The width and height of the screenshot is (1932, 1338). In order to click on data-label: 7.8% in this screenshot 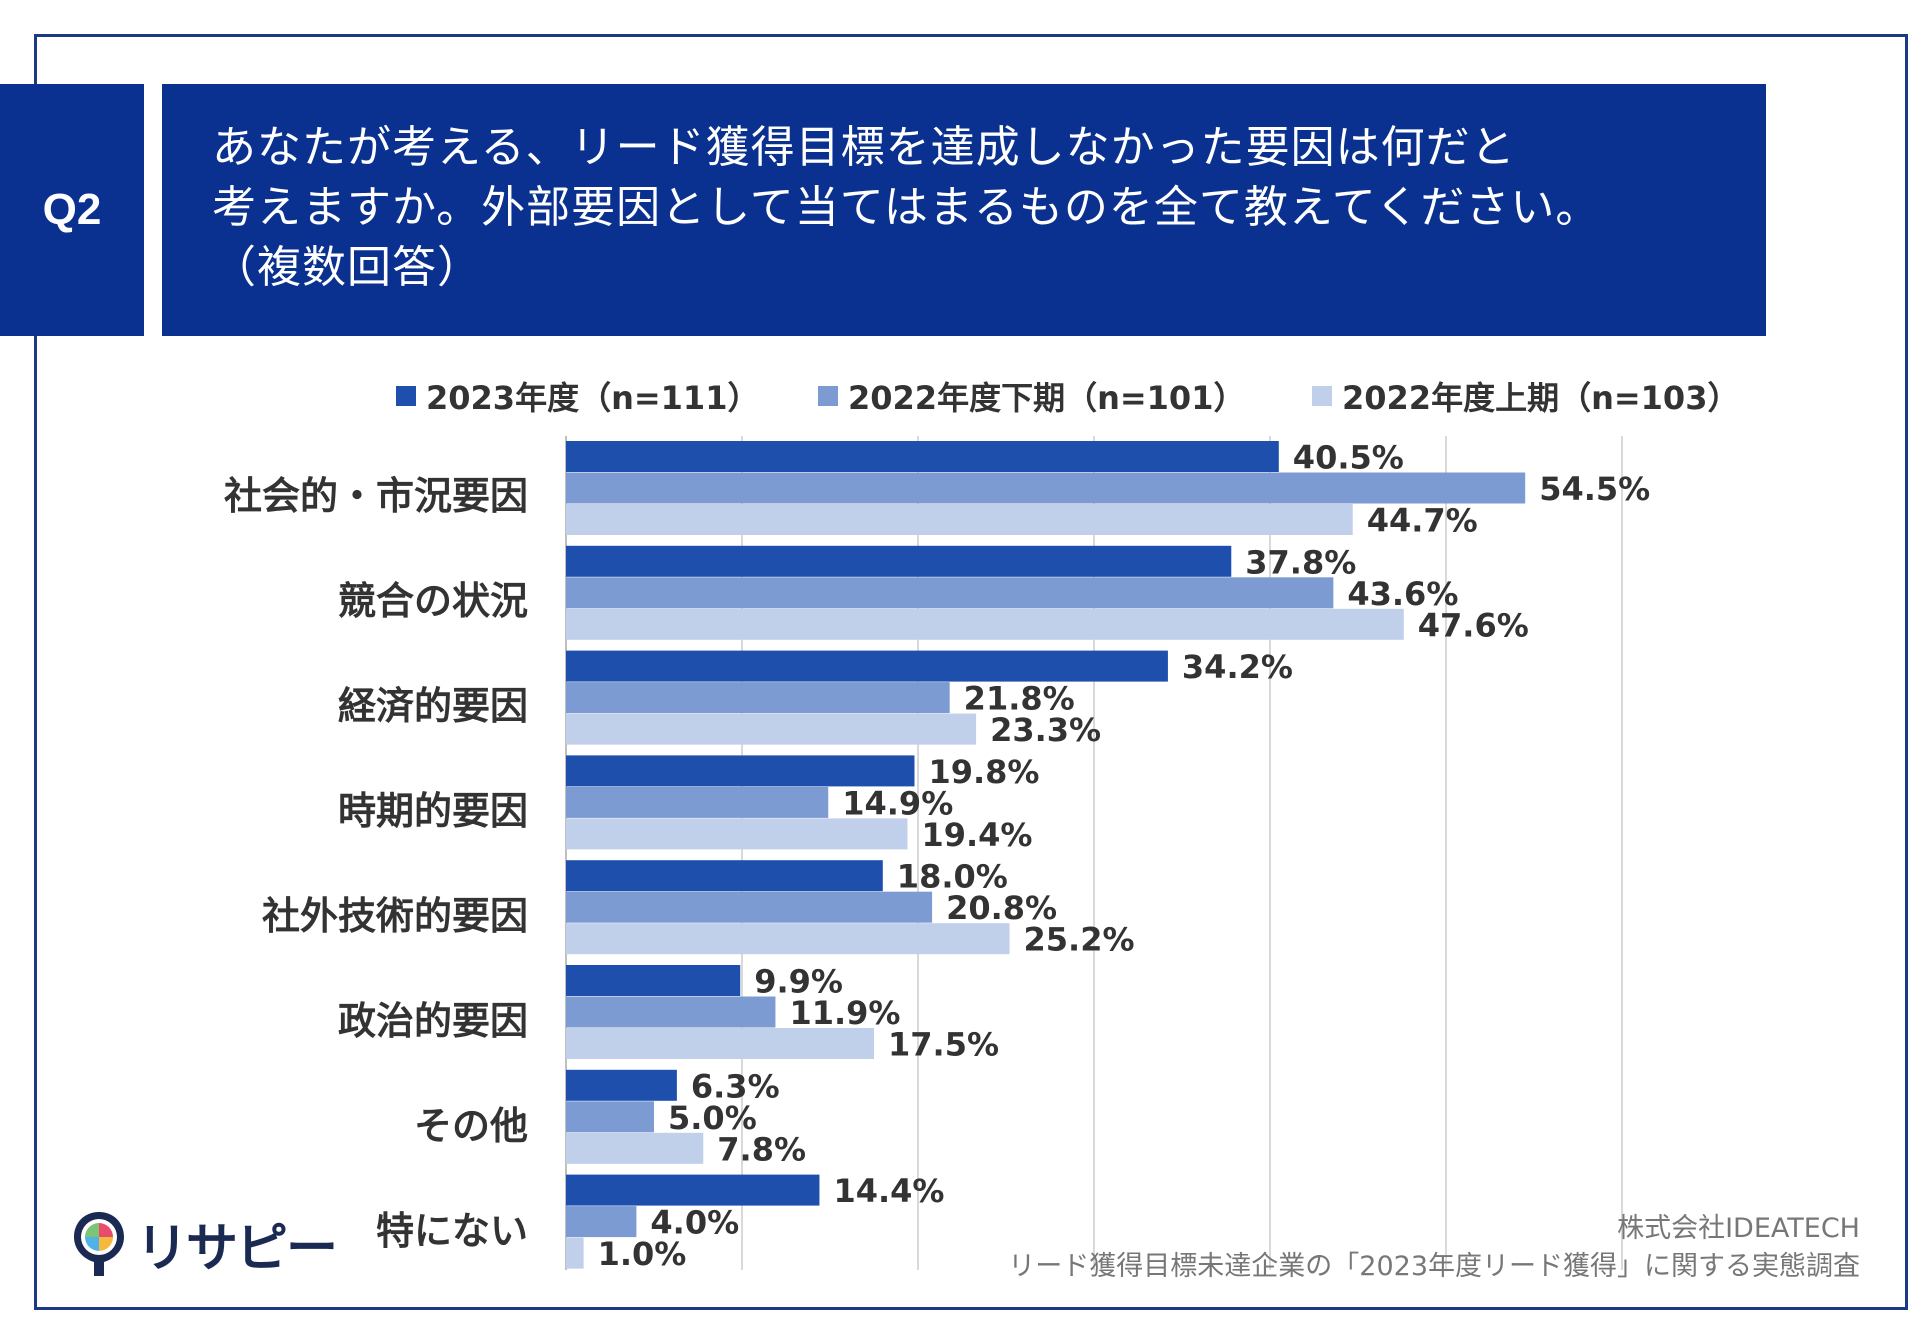, I will do `click(761, 1149)`.